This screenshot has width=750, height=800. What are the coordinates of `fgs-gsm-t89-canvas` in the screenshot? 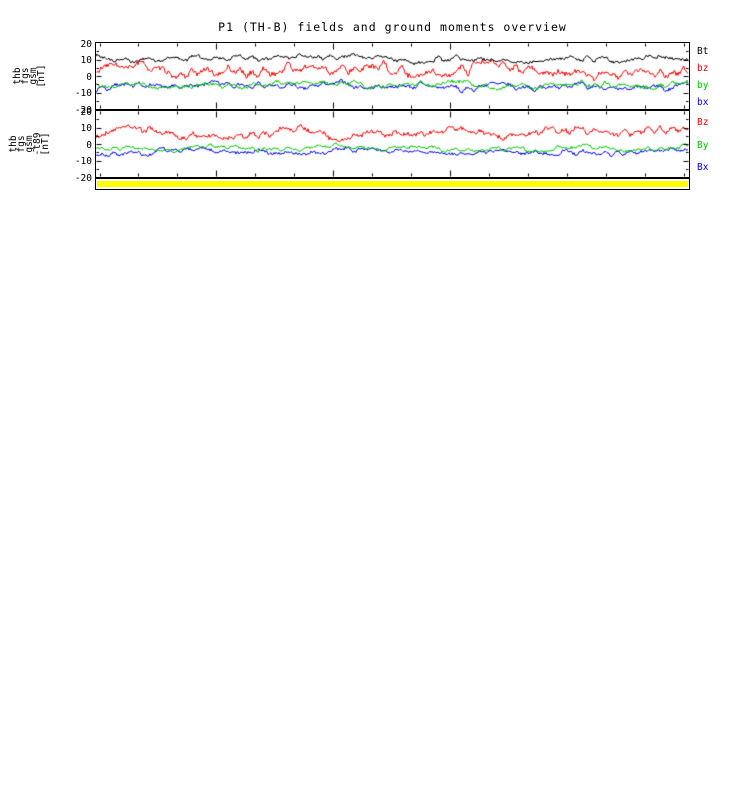 It's located at (392, 144).